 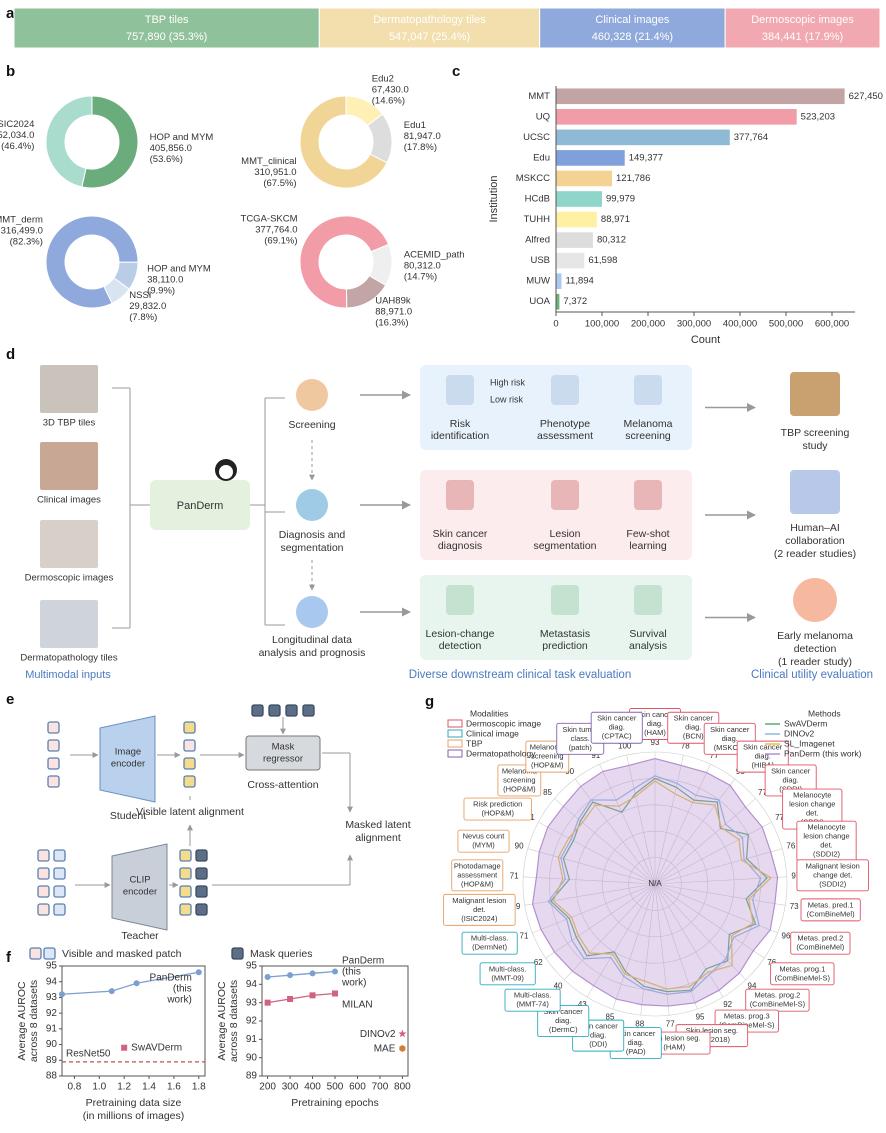 What do you see at coordinates (92, 262) in the screenshot?
I see `donut-slice` at bounding box center [92, 262].